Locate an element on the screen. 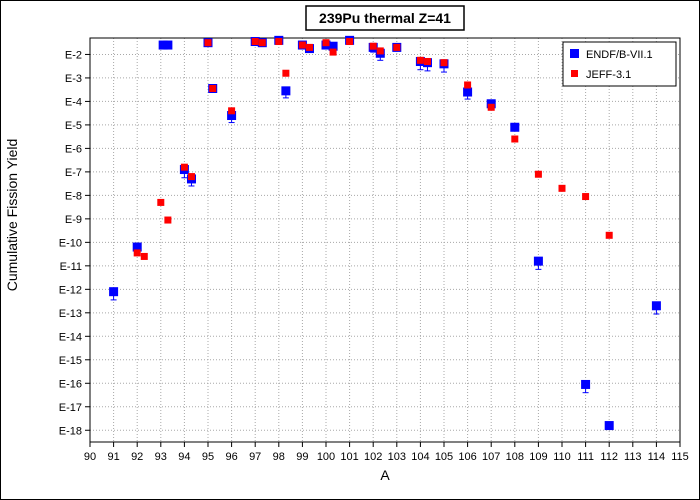 Image resolution: width=700 pixels, height=500 pixels. x-tick-label: 105 is located at coordinates (444, 457).